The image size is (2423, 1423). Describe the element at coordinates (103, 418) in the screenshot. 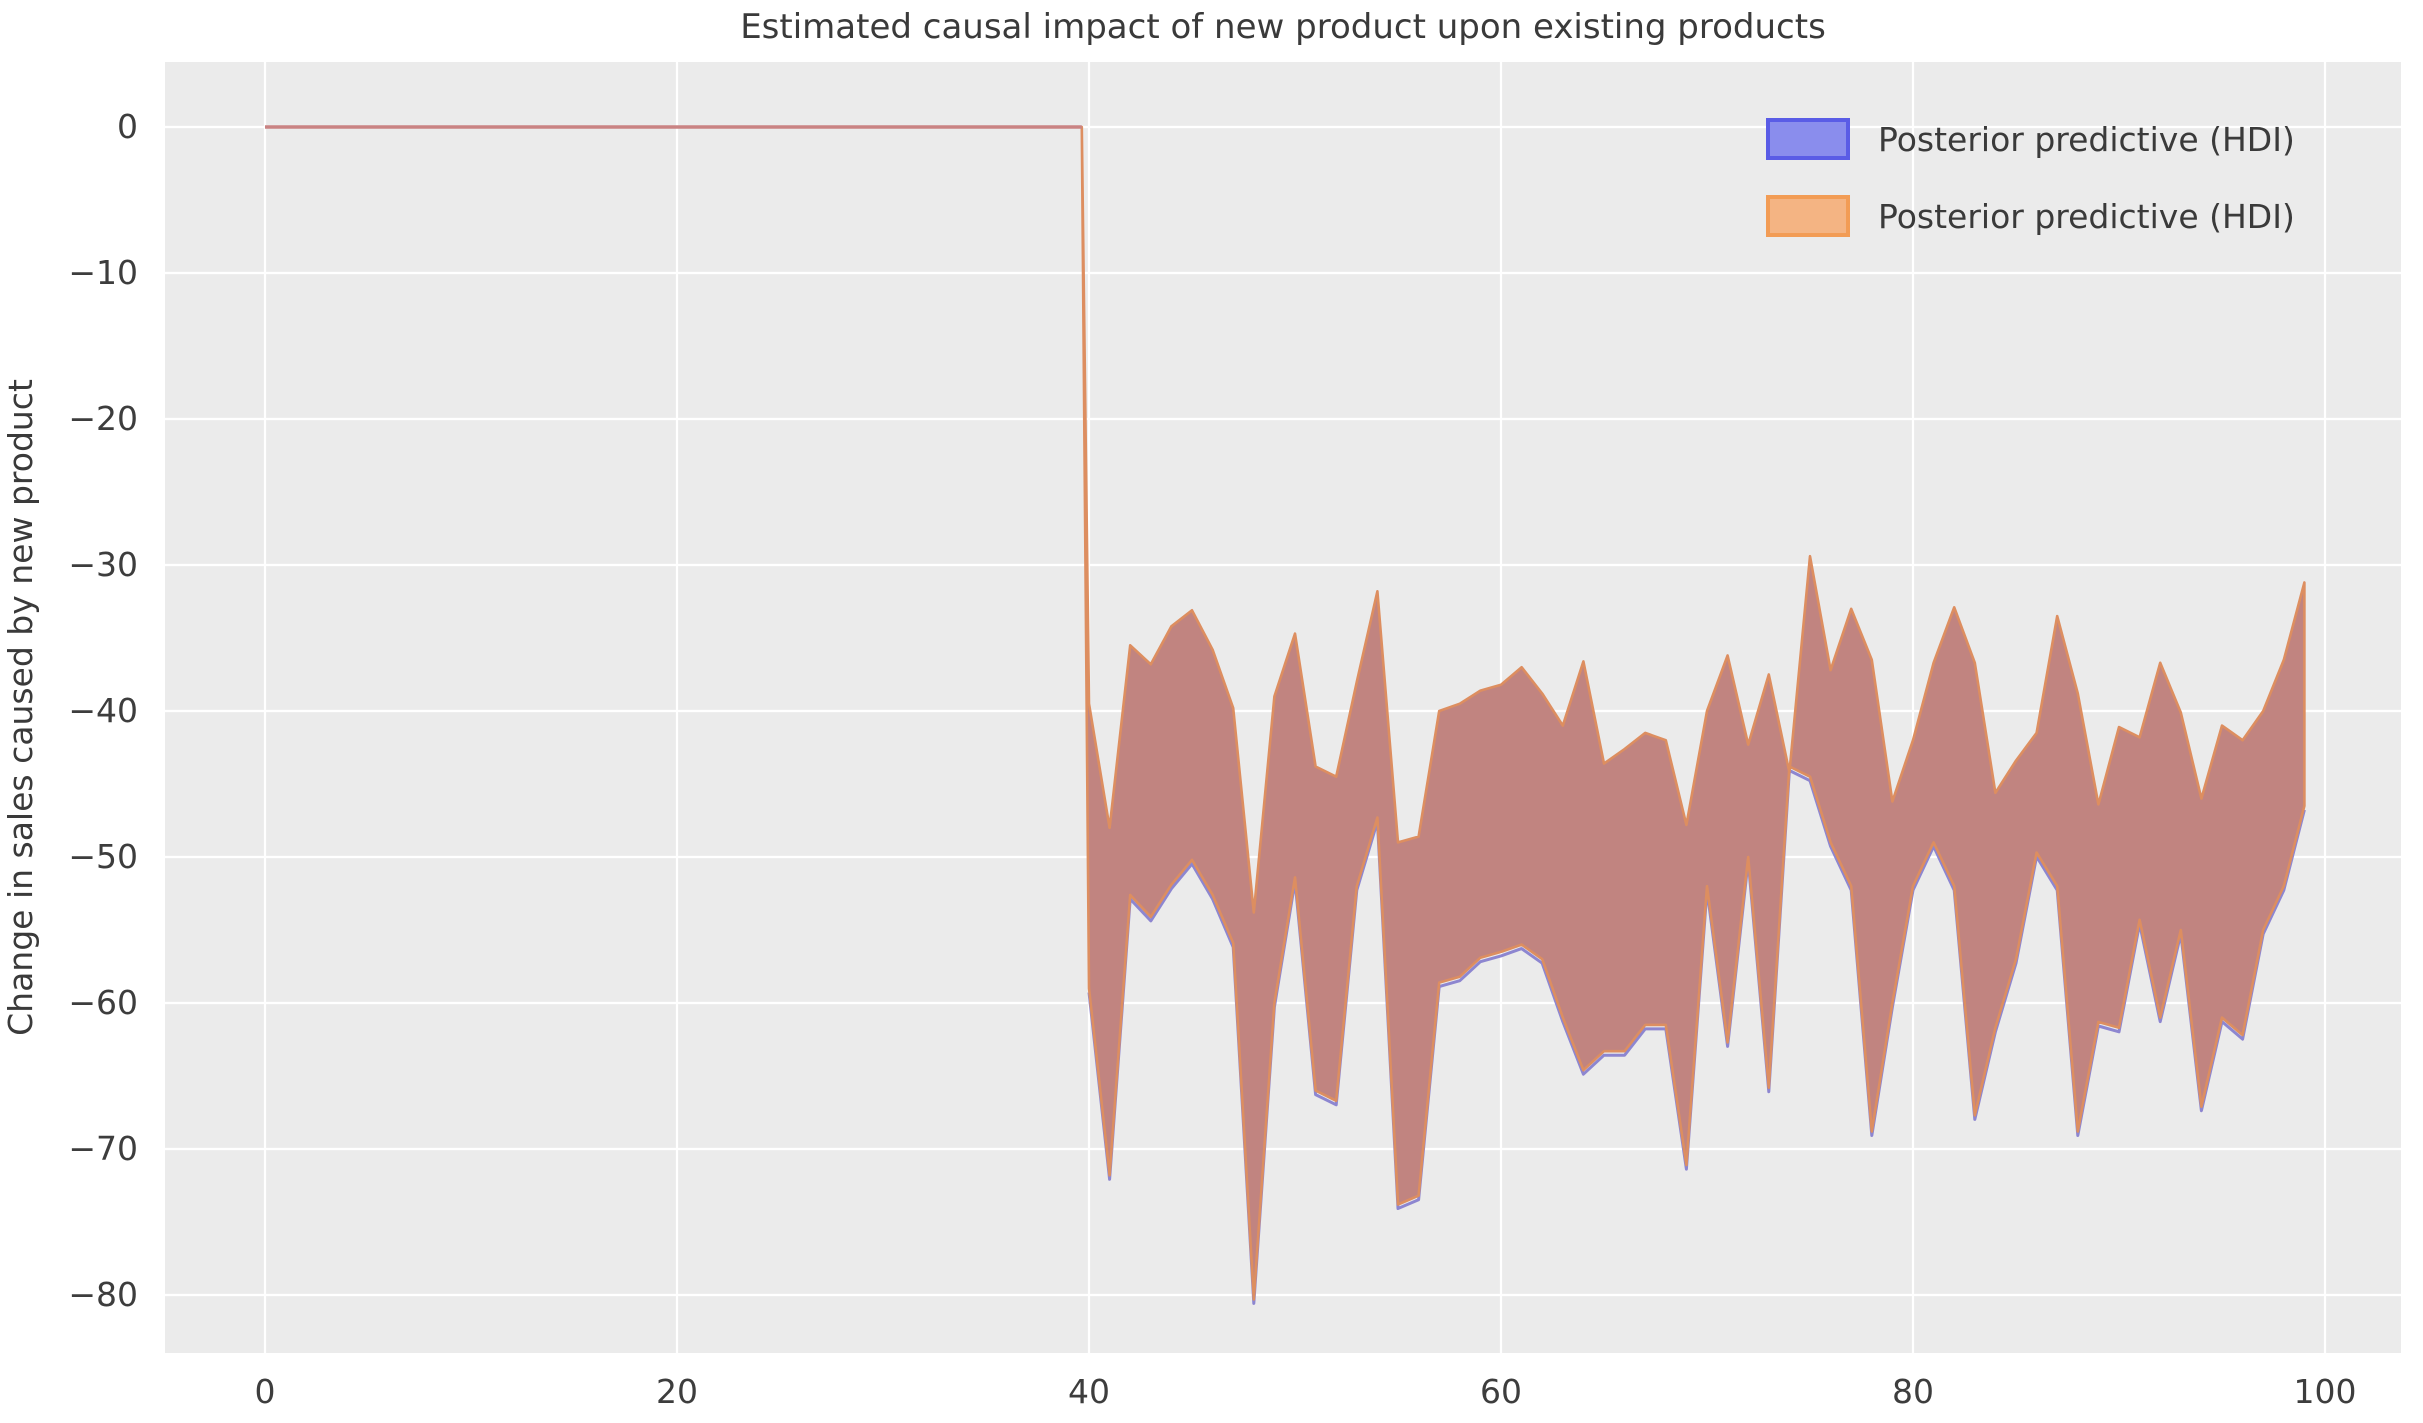

I see `y-tick-label: −20` at that location.